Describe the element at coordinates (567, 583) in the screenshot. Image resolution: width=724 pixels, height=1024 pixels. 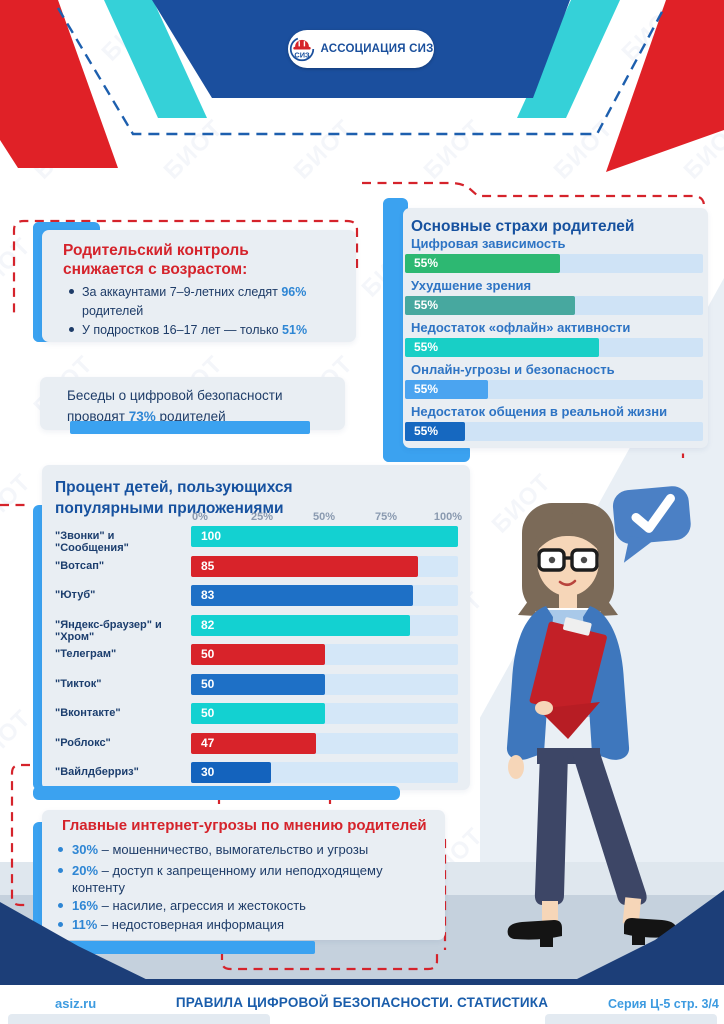
I see `mouth` at that location.